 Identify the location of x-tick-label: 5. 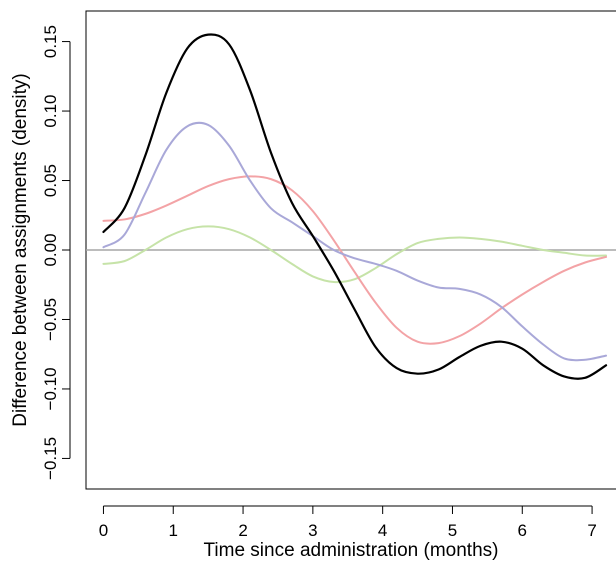
(452, 530).